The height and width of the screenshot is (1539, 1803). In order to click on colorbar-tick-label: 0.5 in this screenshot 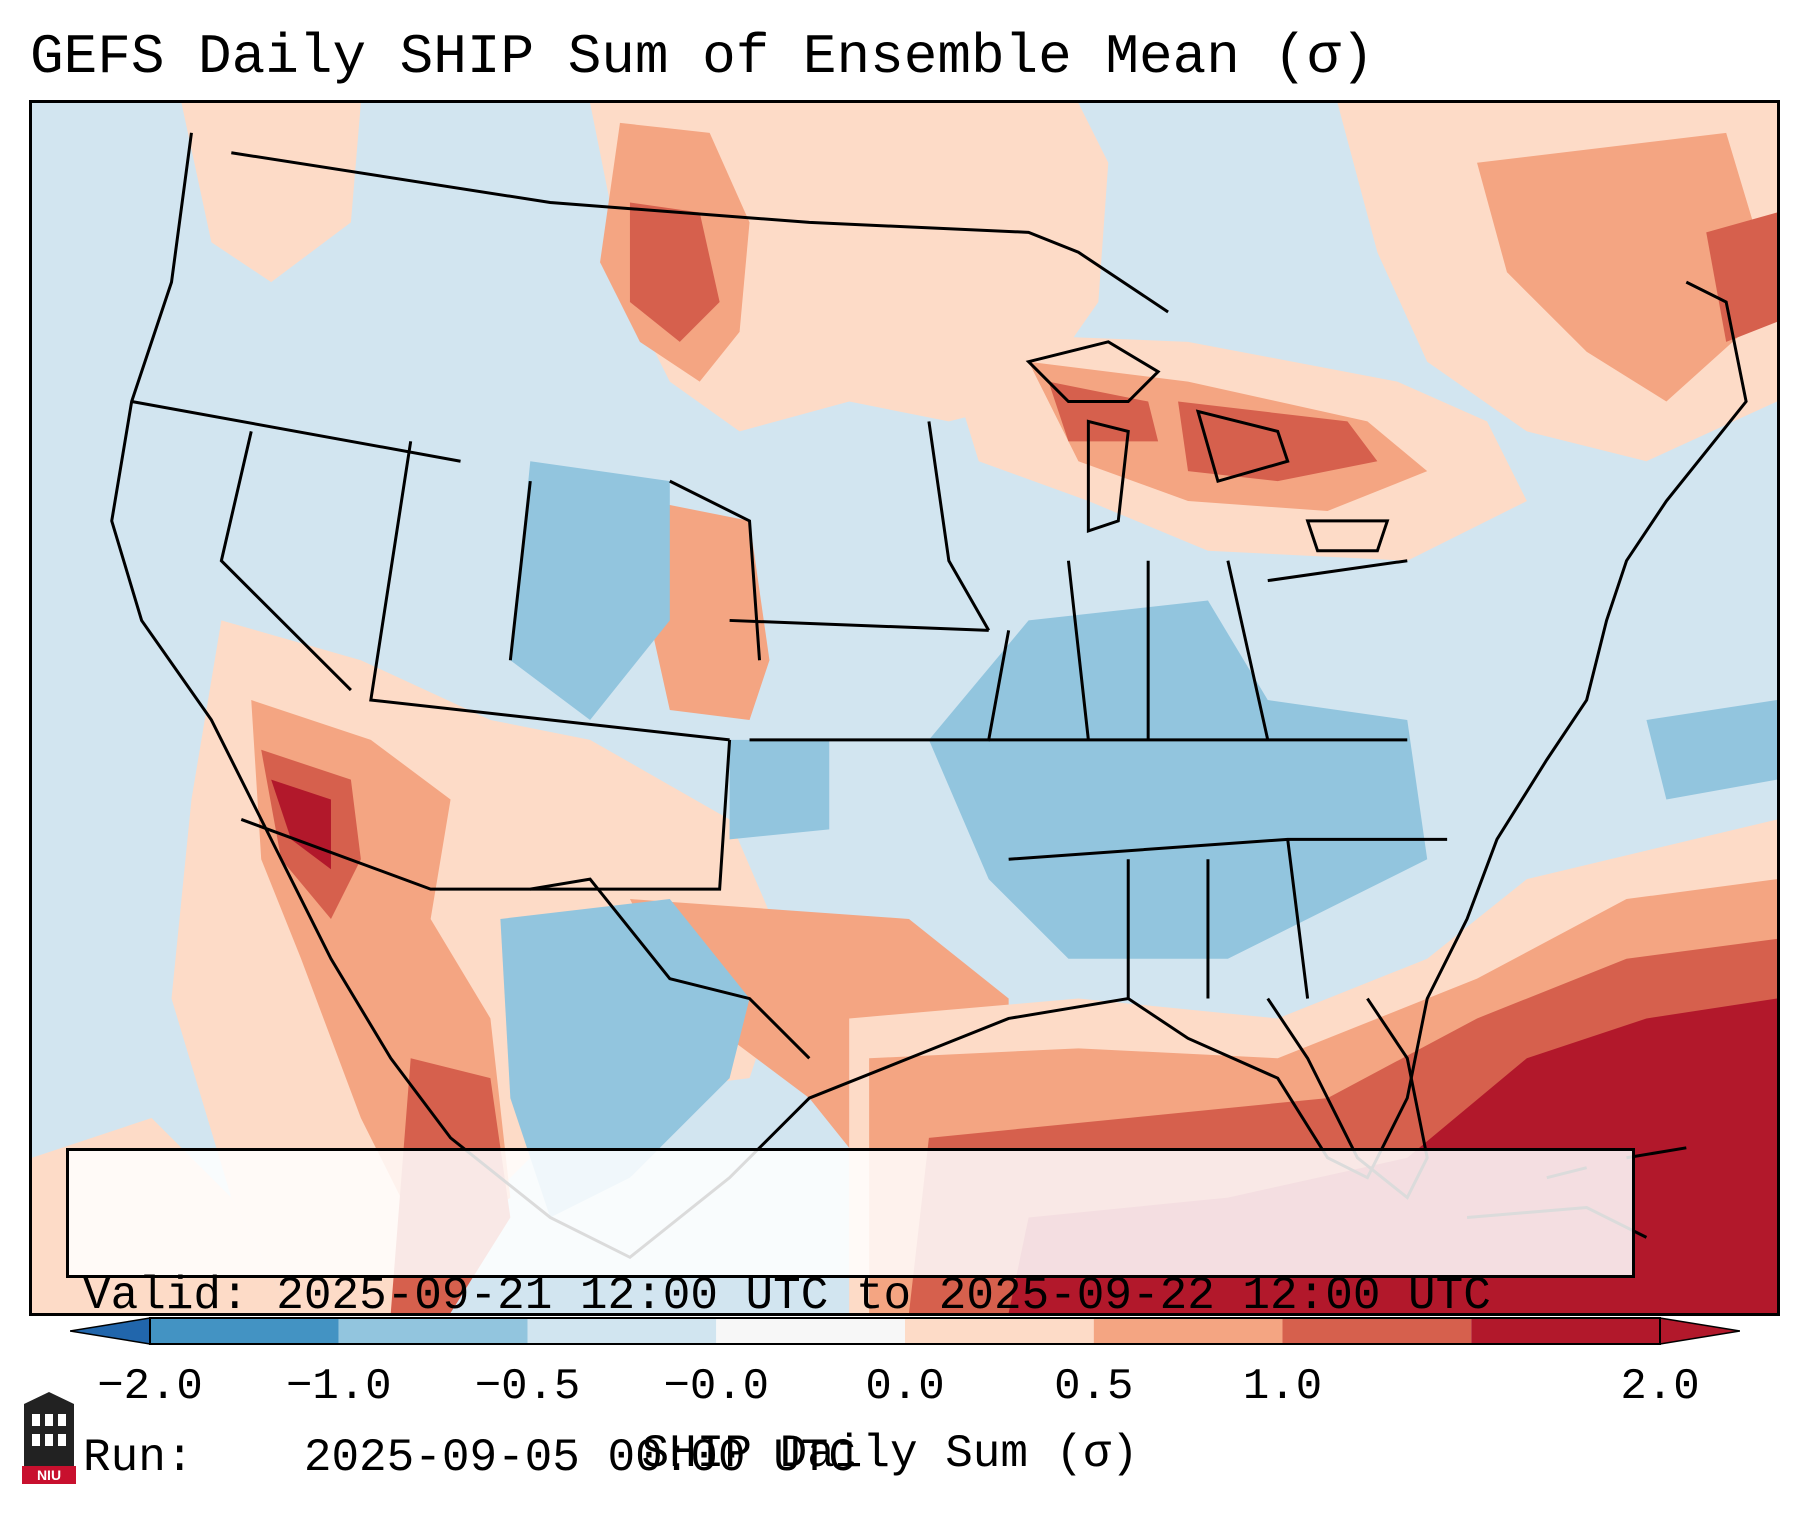, I will do `click(1094, 1387)`.